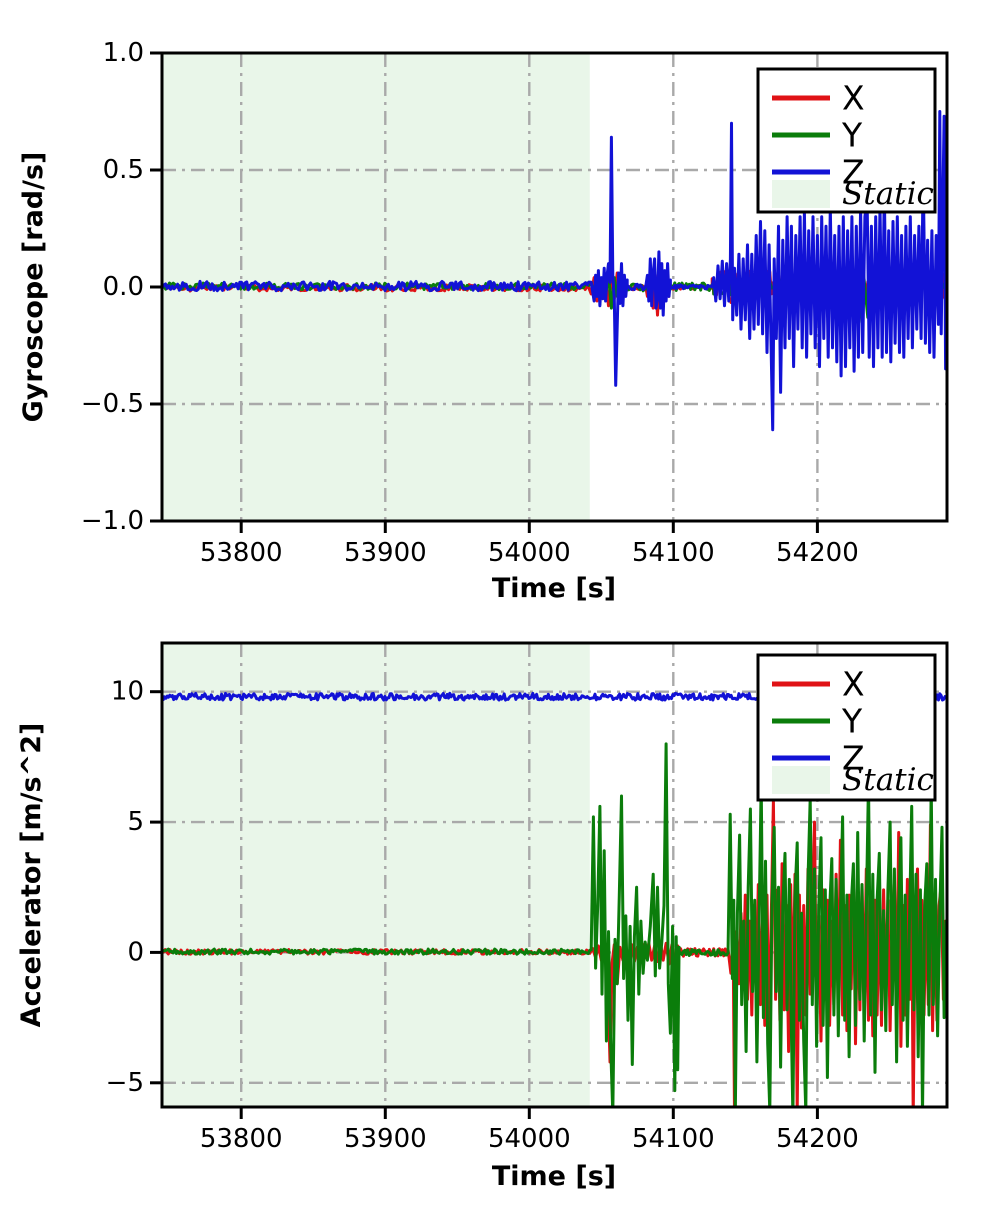 The image size is (992, 1228). I want to click on gyroscope-xaxis-title: Time [s], so click(554, 588).